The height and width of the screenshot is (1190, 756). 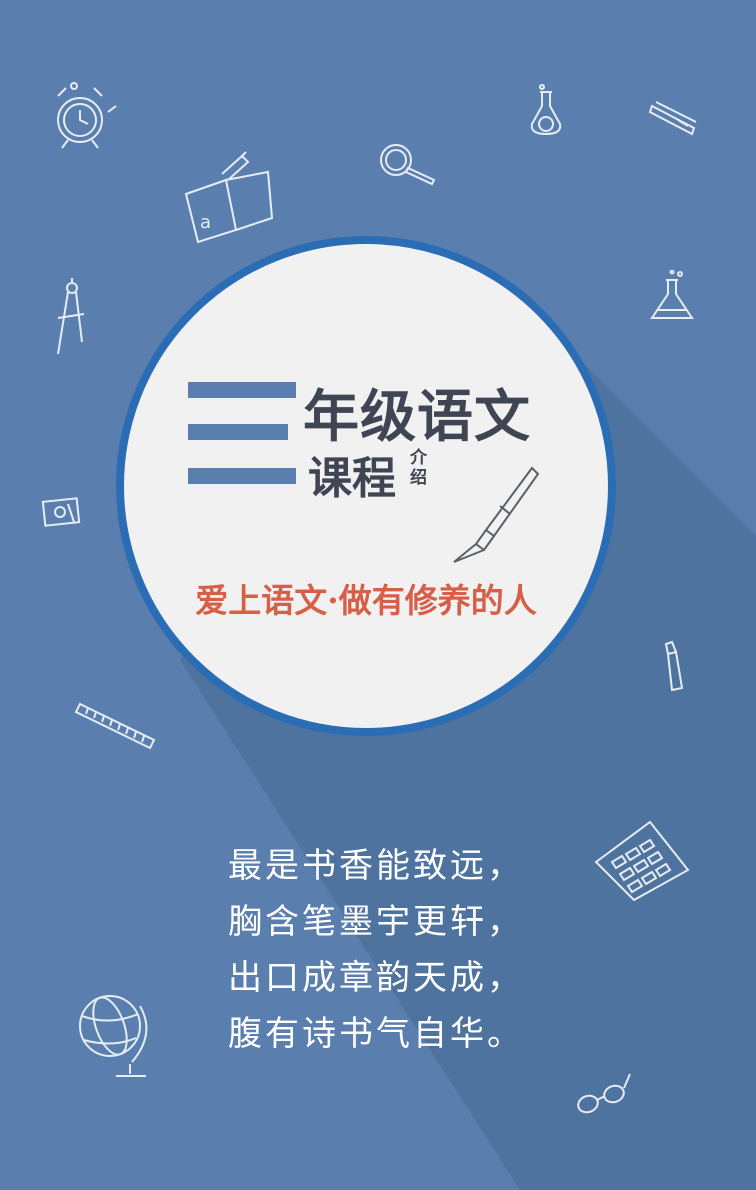 I want to click on ruler-icon, so click(x=116, y=726).